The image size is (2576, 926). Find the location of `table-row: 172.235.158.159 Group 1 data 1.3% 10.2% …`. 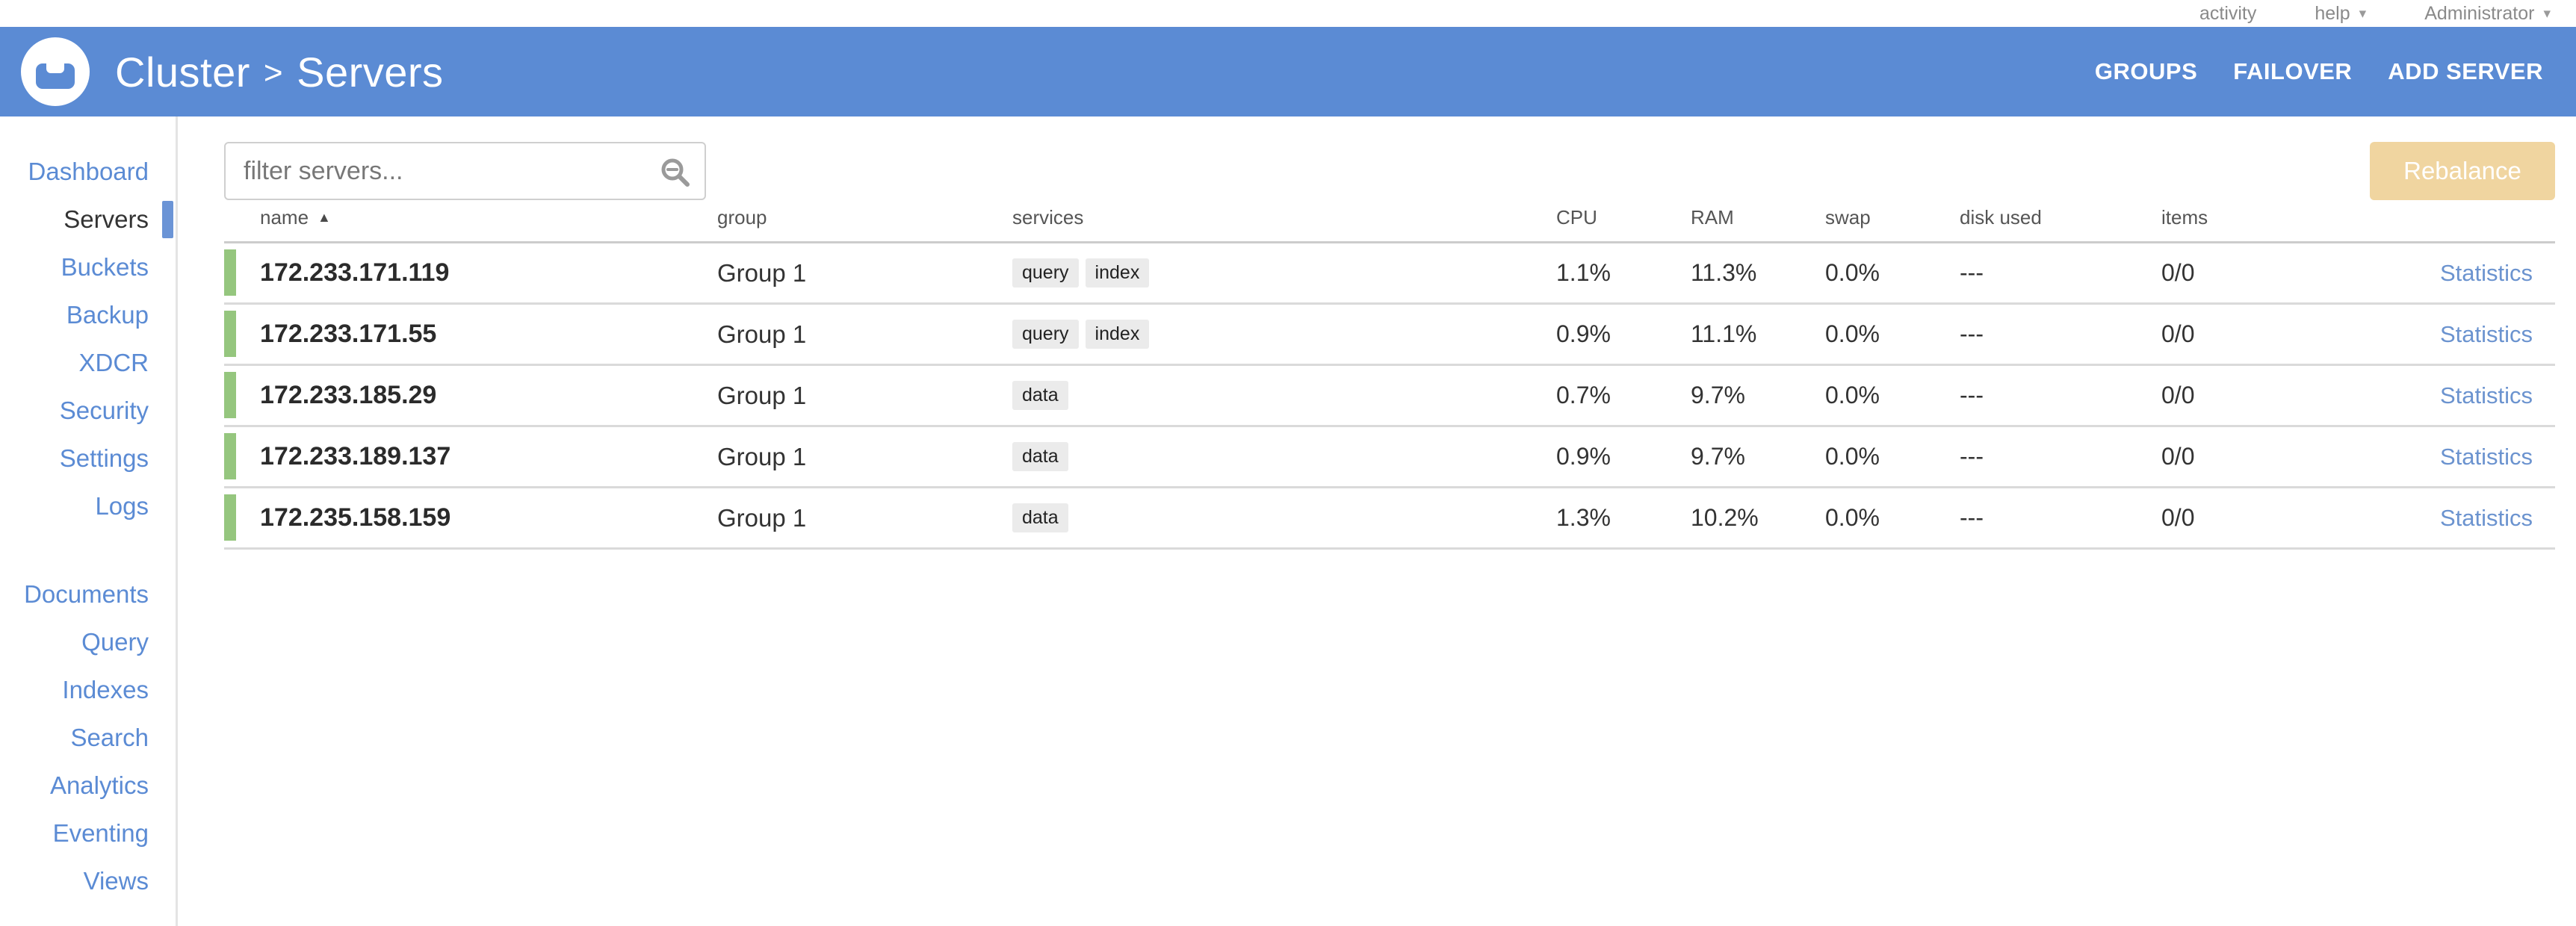

table-row: 172.235.158.159 Group 1 data 1.3% 10.2% … is located at coordinates (1389, 519).